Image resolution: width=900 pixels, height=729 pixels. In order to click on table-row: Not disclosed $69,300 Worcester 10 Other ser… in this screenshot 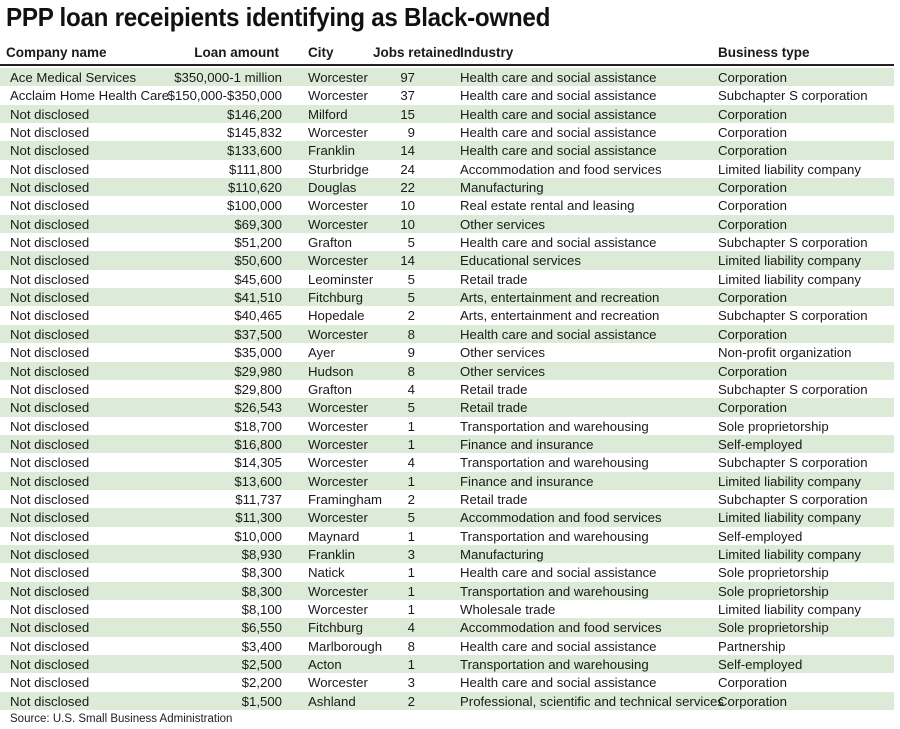, I will do `click(447, 224)`.